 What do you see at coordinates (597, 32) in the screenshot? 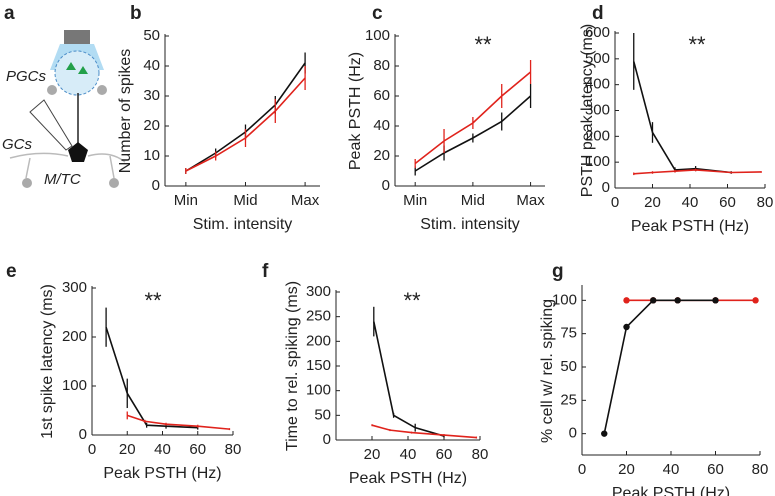
I see `y-tick-label: 600` at bounding box center [597, 32].